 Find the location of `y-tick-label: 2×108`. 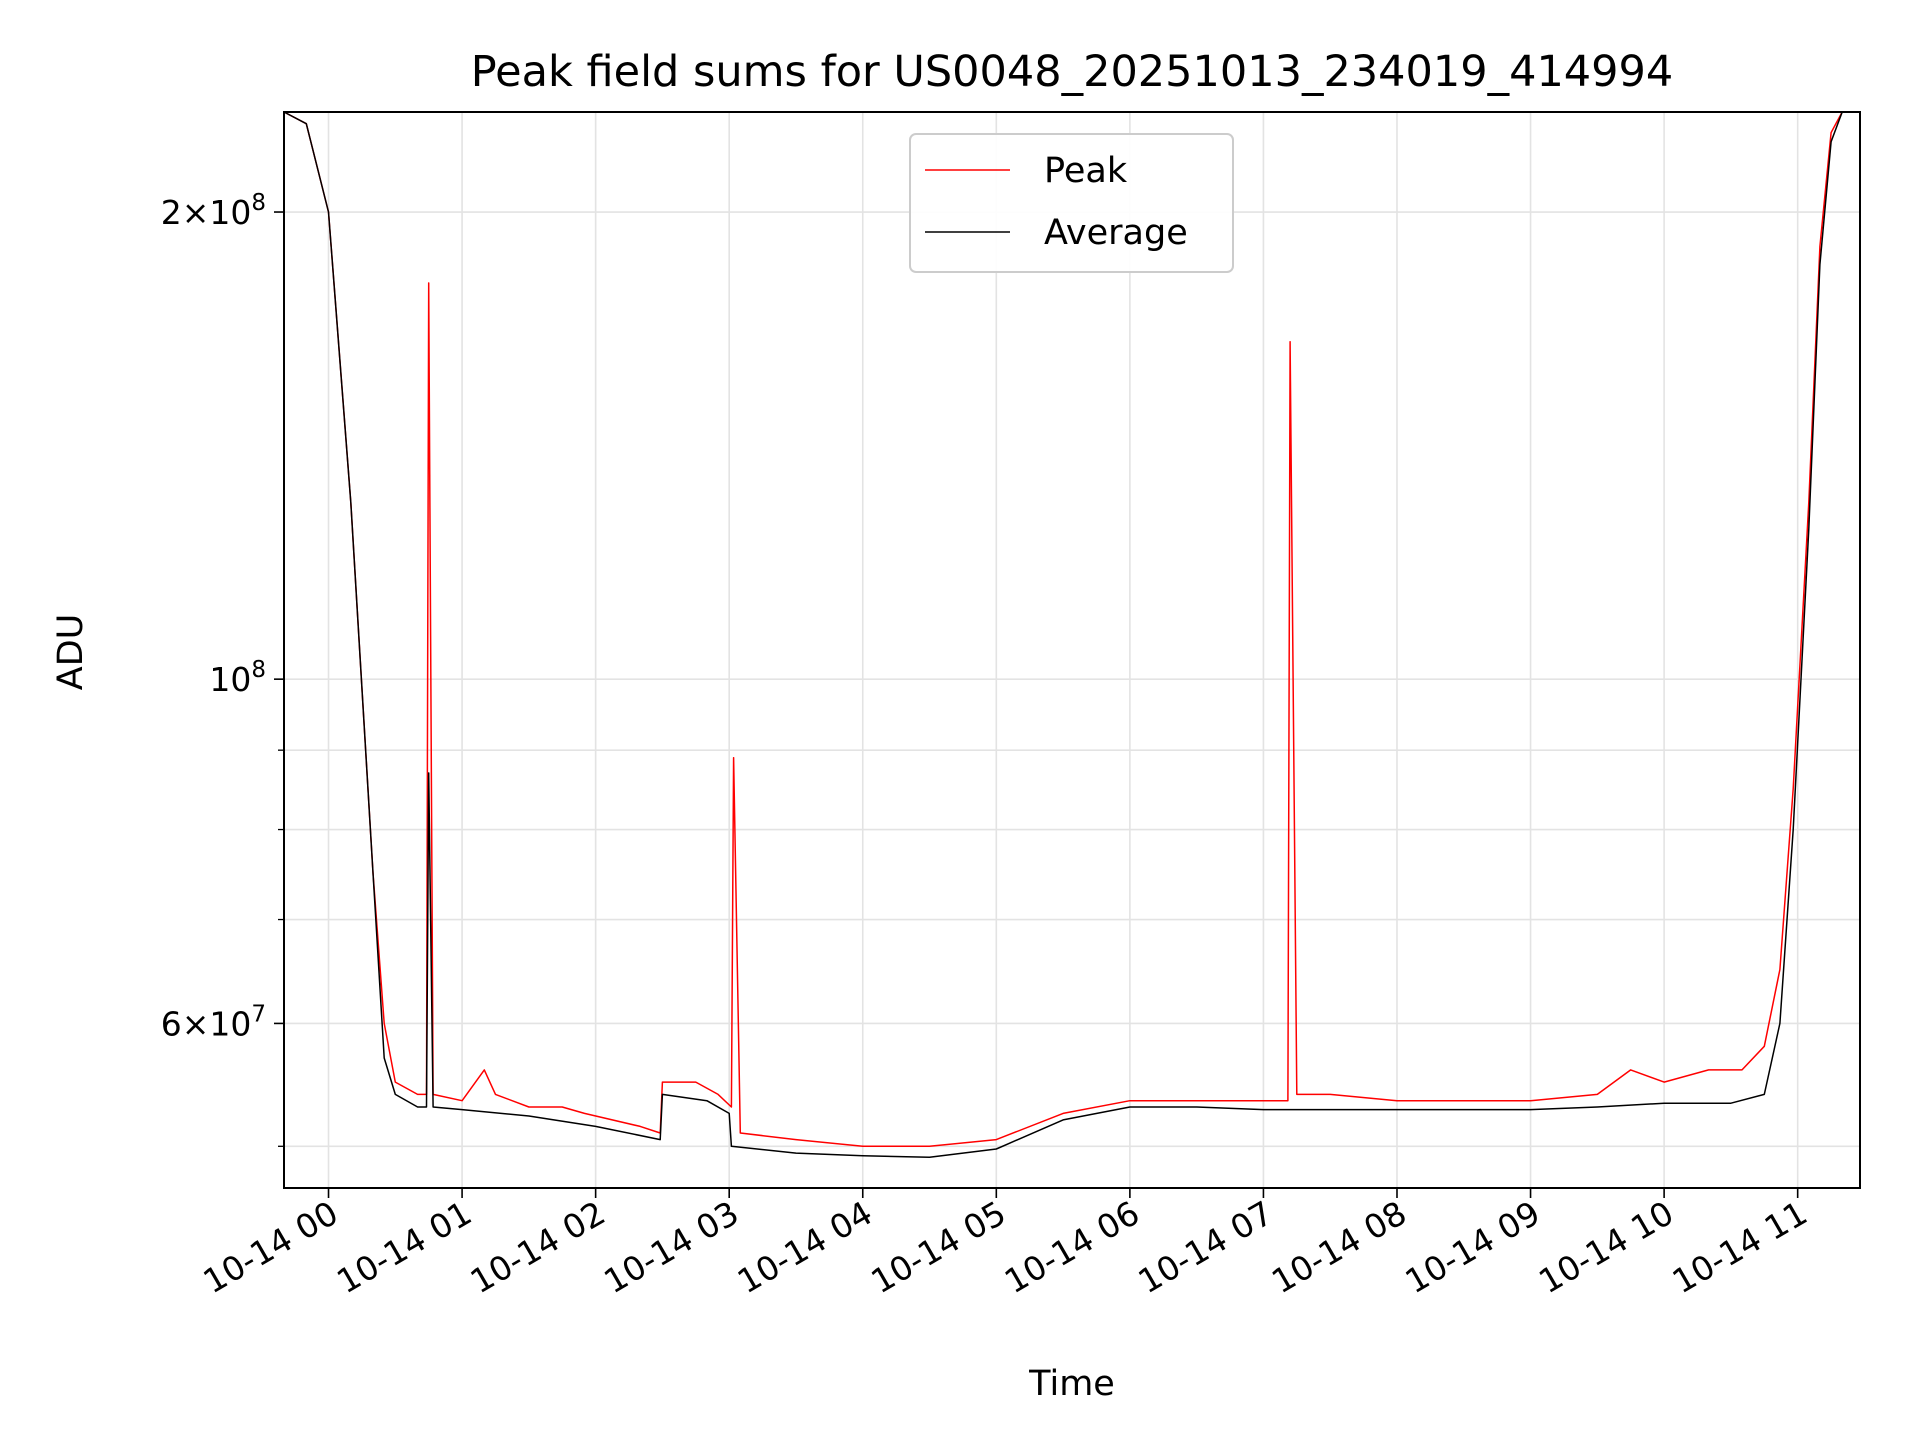

y-tick-label: 2×108 is located at coordinates (213, 211).